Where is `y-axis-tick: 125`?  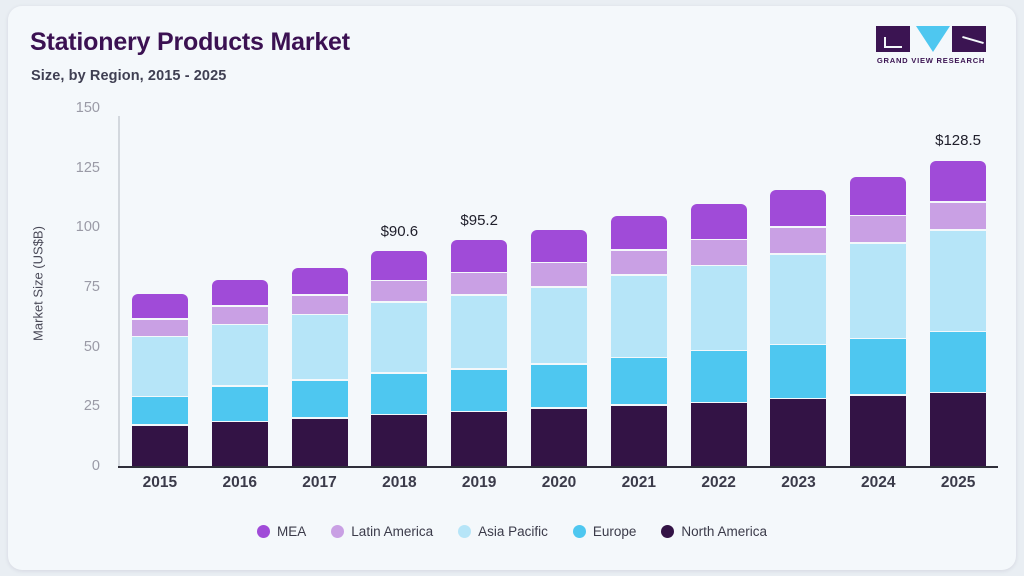
y-axis-tick: 125 is located at coordinates (87, 167).